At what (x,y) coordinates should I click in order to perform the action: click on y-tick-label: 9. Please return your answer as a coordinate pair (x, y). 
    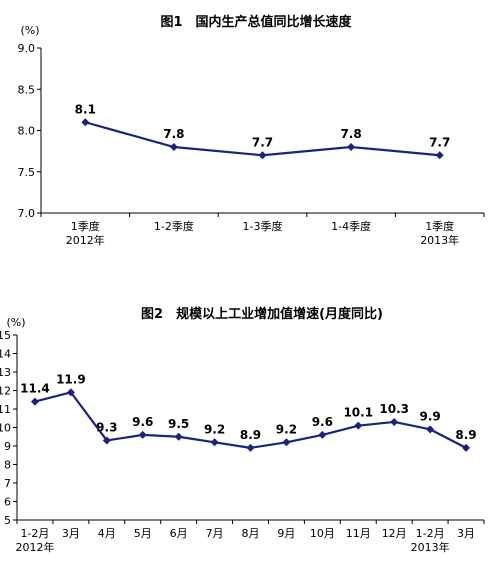
    Looking at the image, I should click on (7, 446).